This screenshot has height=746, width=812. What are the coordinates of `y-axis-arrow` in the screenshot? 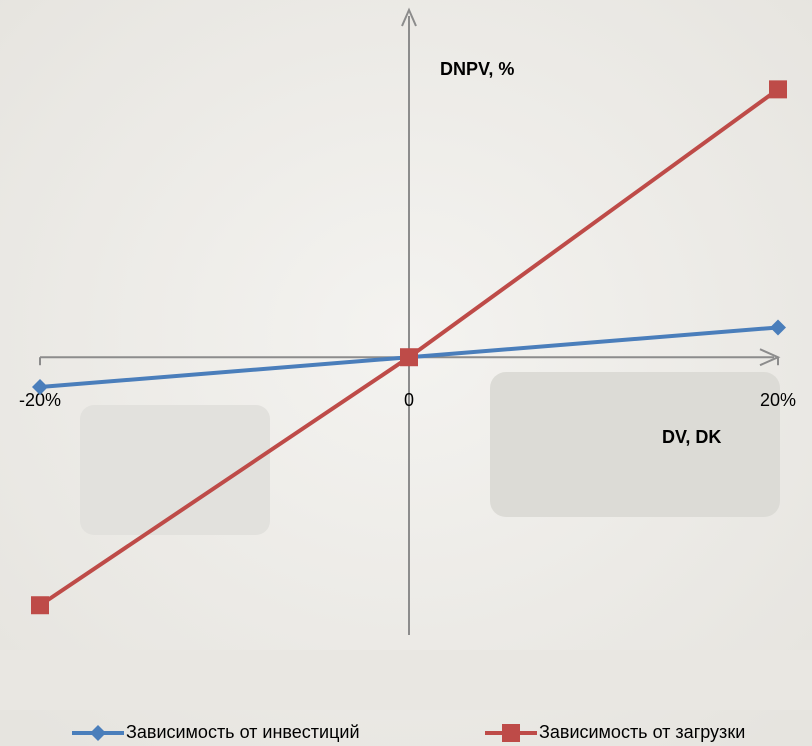 It's located at (409, 17).